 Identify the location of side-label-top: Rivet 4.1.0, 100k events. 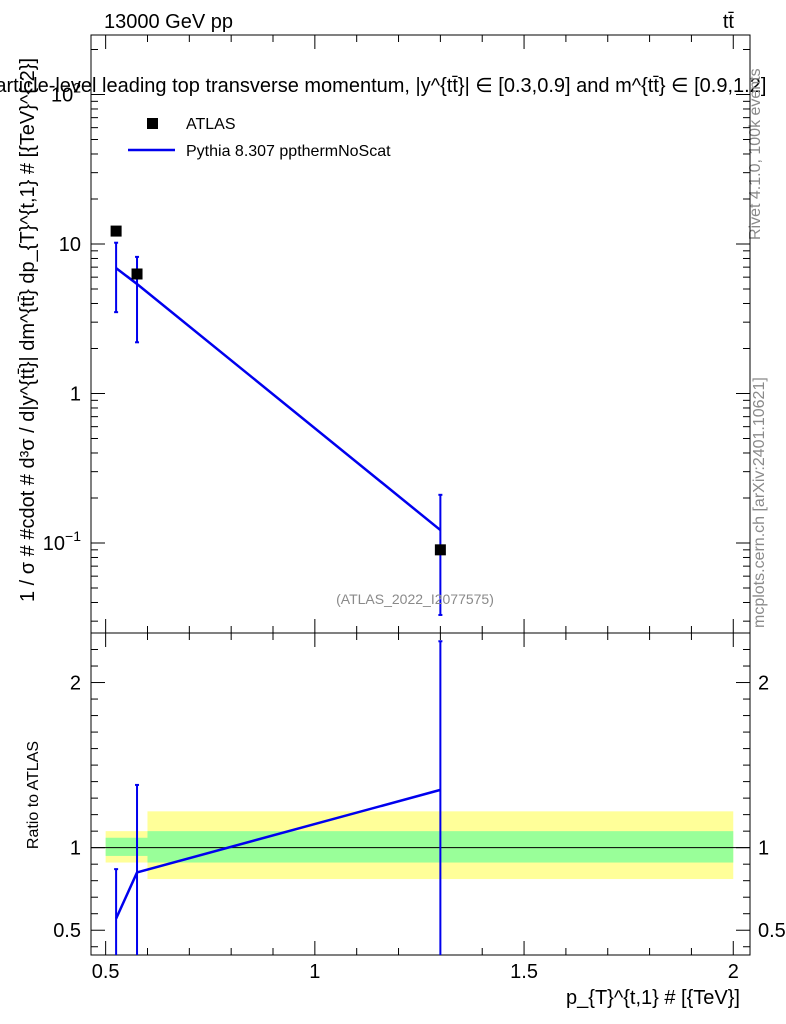
(755, 154).